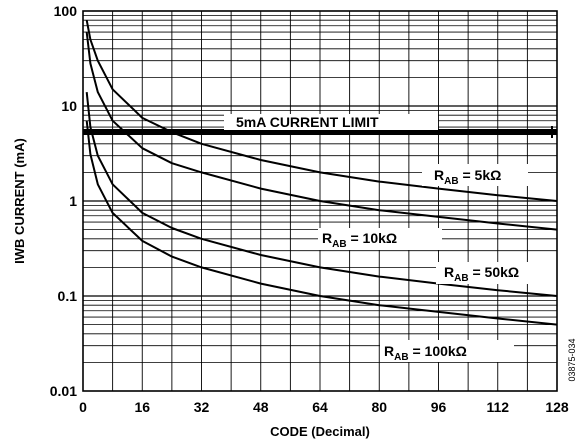  I want to click on x-tick-labels: 0 16 32 48 64 80 96 112 128, so click(324, 407).